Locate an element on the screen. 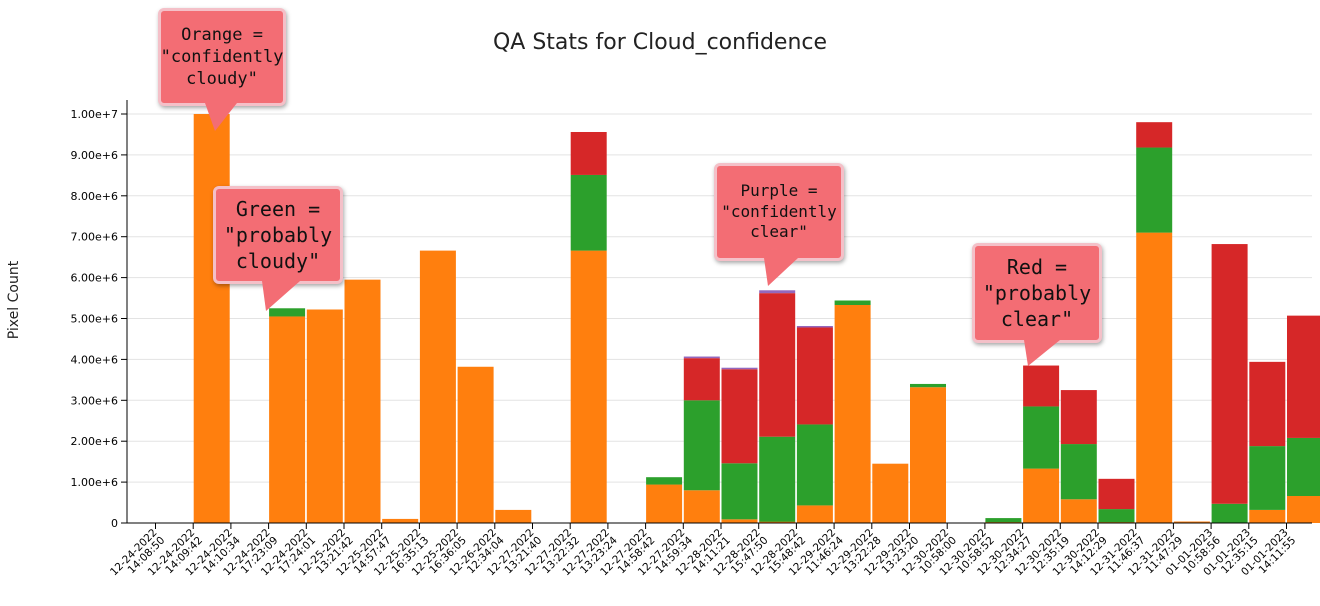 Image resolution: width=1320 pixels, height=606 pixels. callout-purple: Purple = "confidently clear" is located at coordinates (779, 212).